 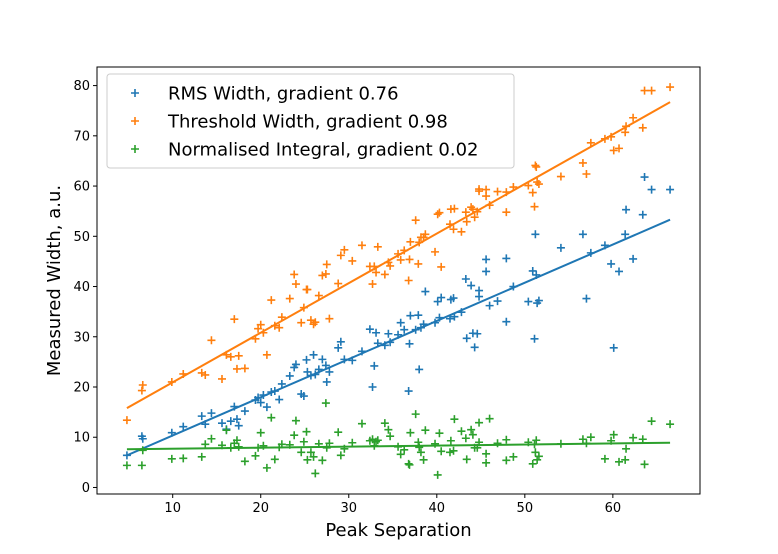 What do you see at coordinates (54, 280) in the screenshot?
I see `y-axis-label: Measured Width, a.u.` at bounding box center [54, 280].